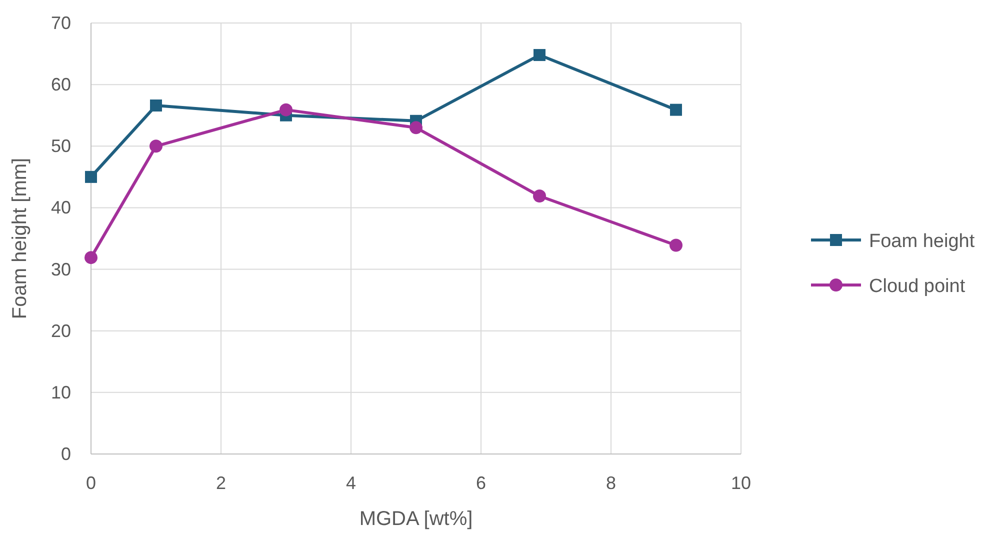  Describe the element at coordinates (91, 483) in the screenshot. I see `x-tick-label: 0` at that location.